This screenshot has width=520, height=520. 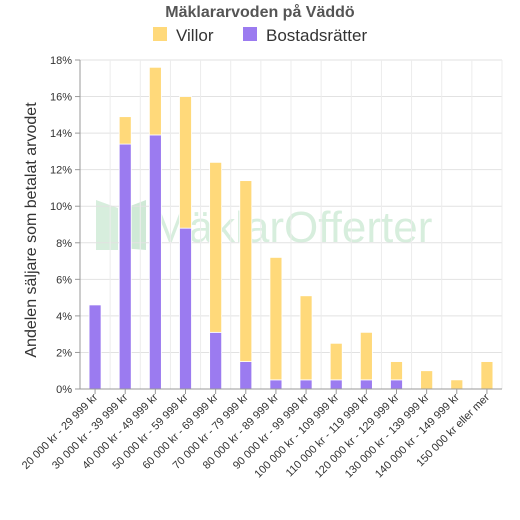 I want to click on y-tick-label: 18%, so click(x=61, y=61).